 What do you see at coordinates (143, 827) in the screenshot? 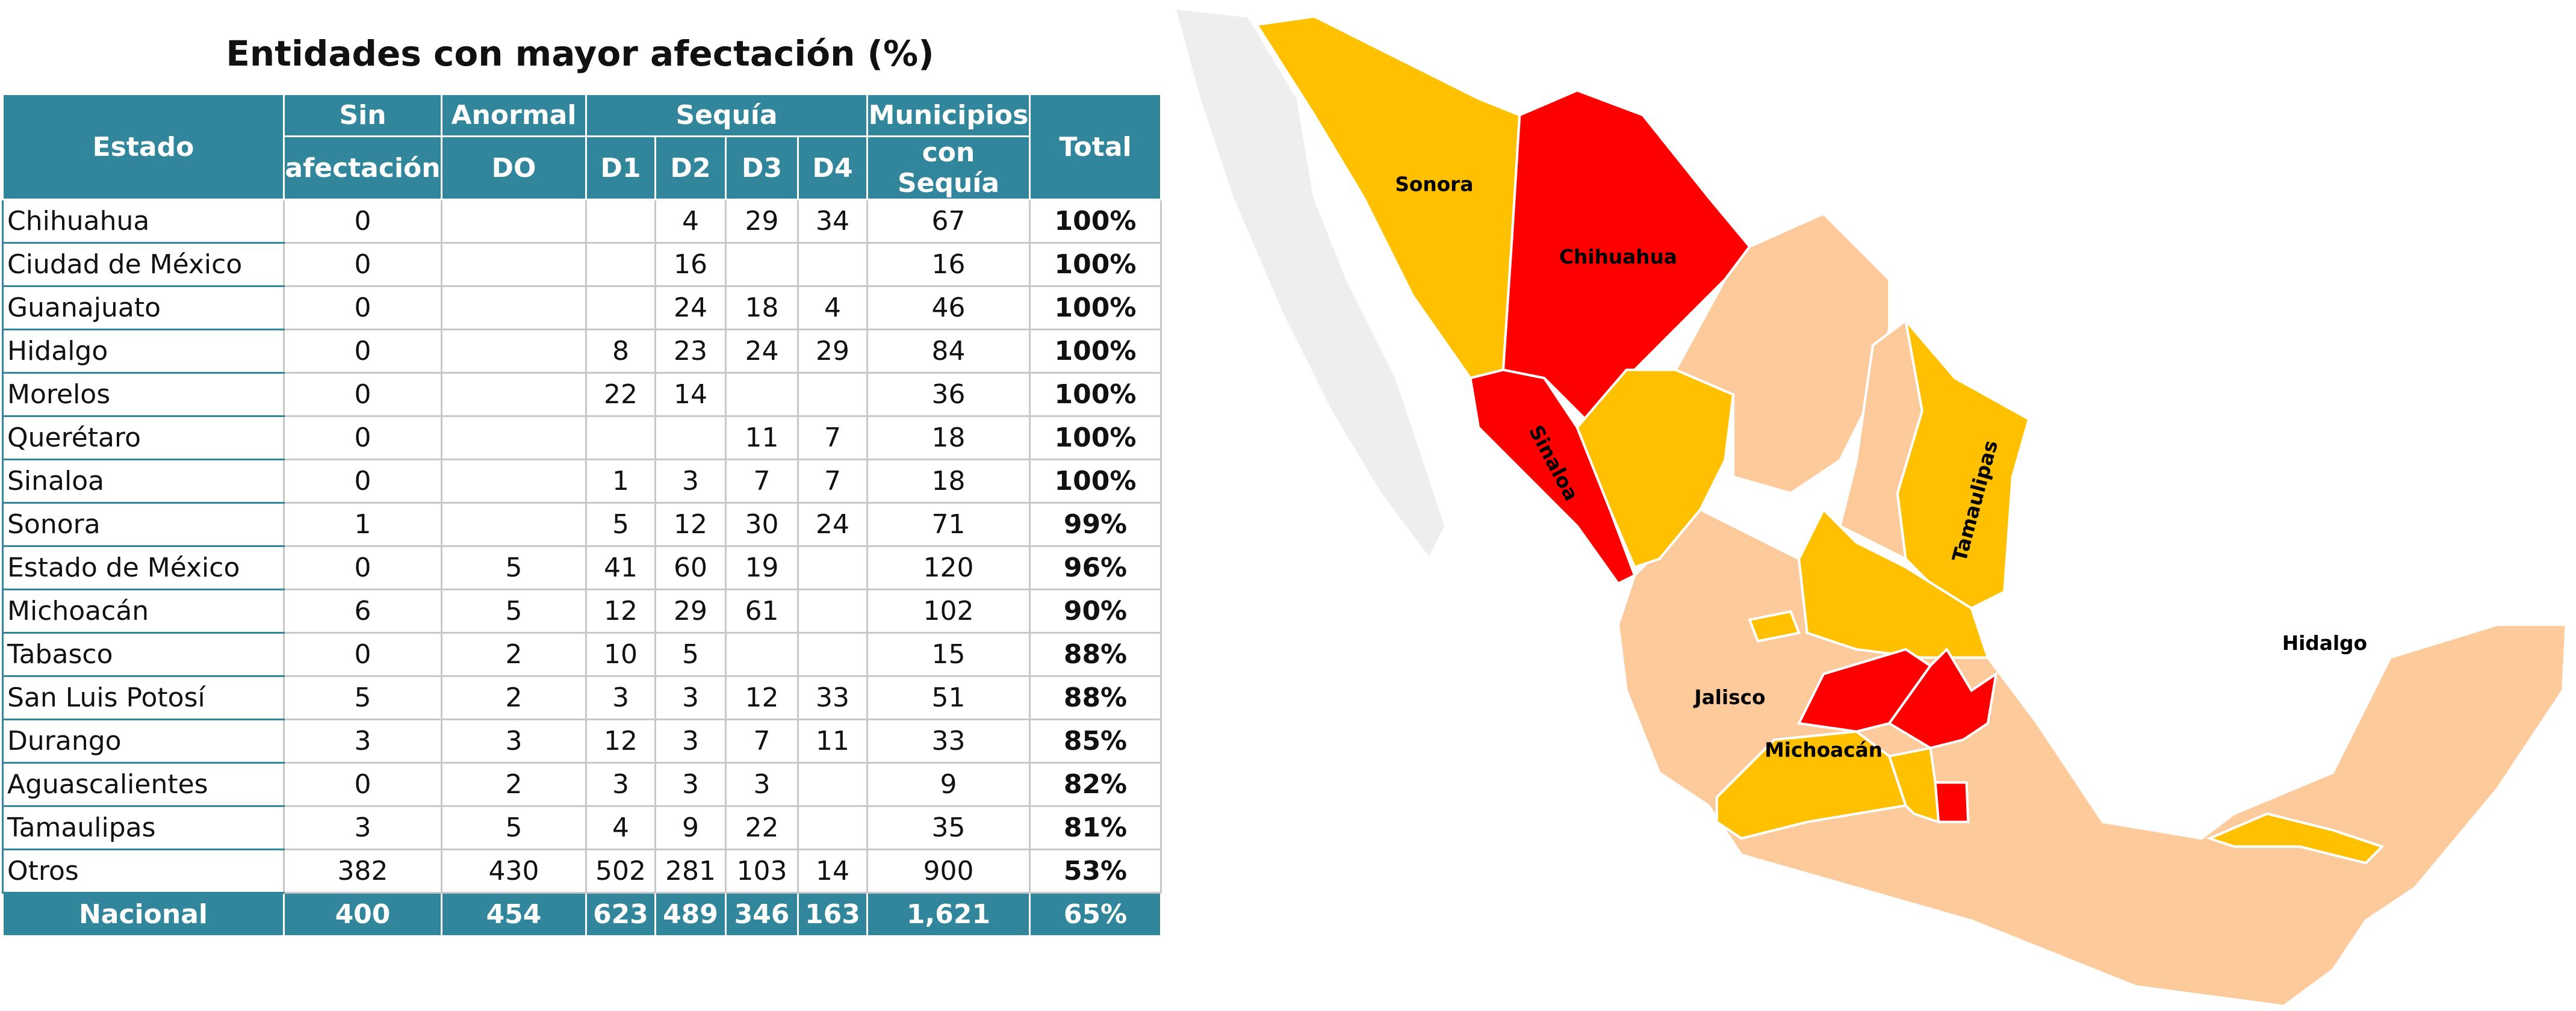
I see `row-label: Tamaulipas` at bounding box center [143, 827].